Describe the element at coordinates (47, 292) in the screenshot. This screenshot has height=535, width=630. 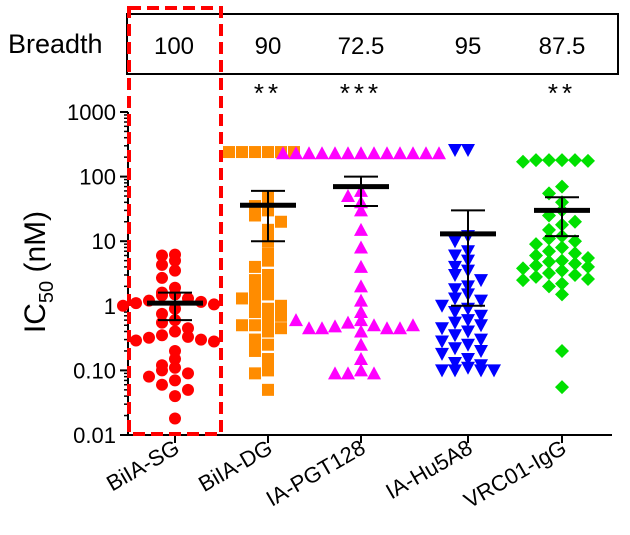
I see `y-axis-title-subscript: 50` at that location.